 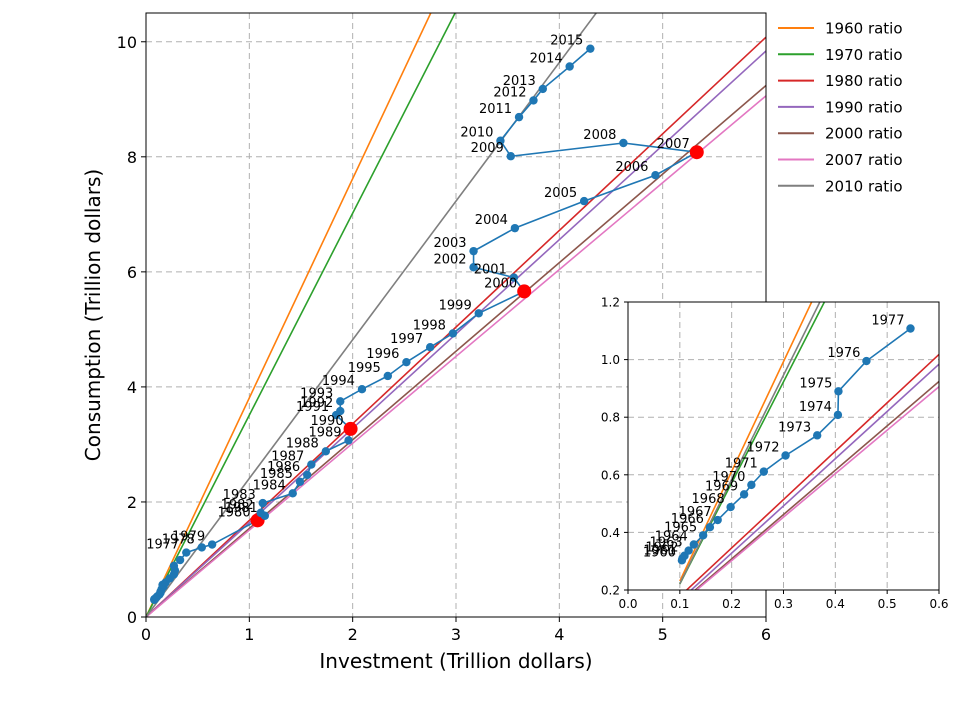 I want to click on y-tick-label: 10, so click(x=127, y=42).